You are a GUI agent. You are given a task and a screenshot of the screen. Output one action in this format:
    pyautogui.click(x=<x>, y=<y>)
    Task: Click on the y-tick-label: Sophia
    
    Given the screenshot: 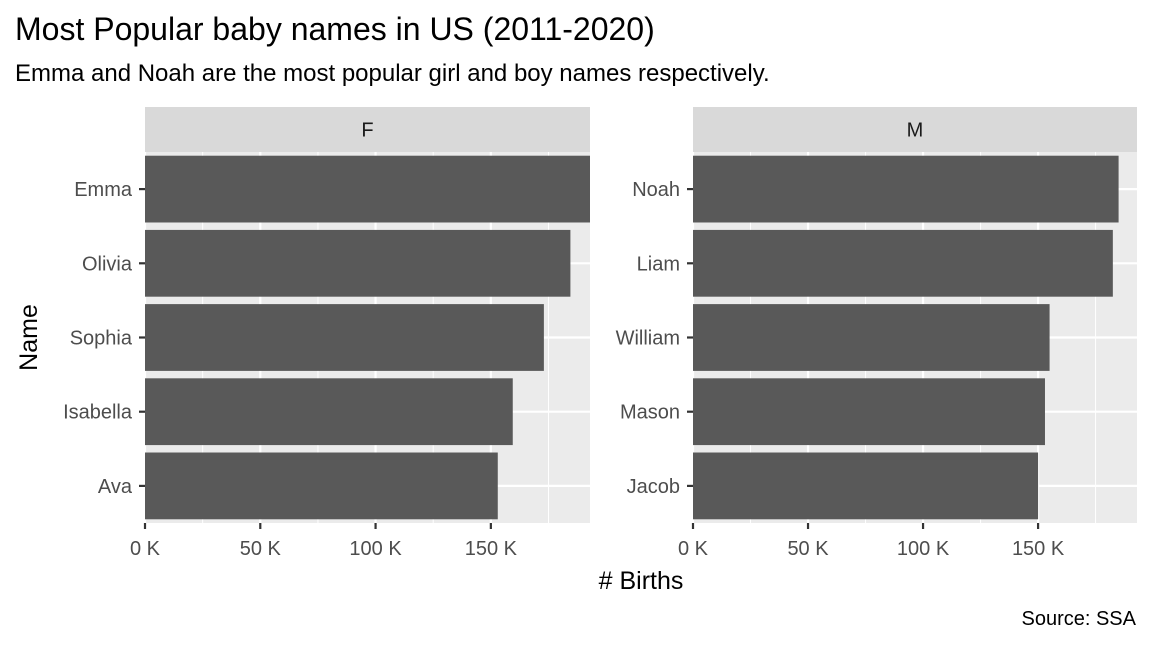 What is the action you would take?
    pyautogui.click(x=101, y=339)
    